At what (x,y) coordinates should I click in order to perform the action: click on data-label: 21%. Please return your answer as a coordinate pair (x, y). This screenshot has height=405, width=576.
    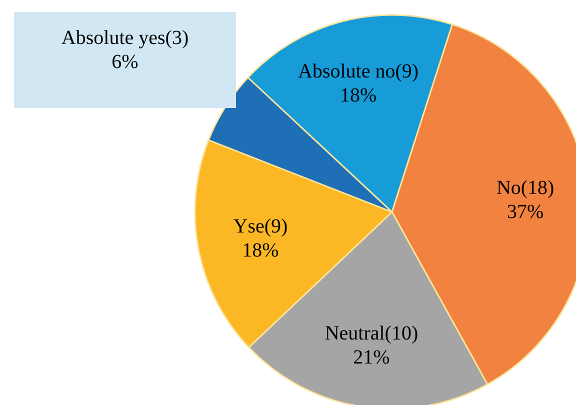
    Looking at the image, I should click on (371, 357).